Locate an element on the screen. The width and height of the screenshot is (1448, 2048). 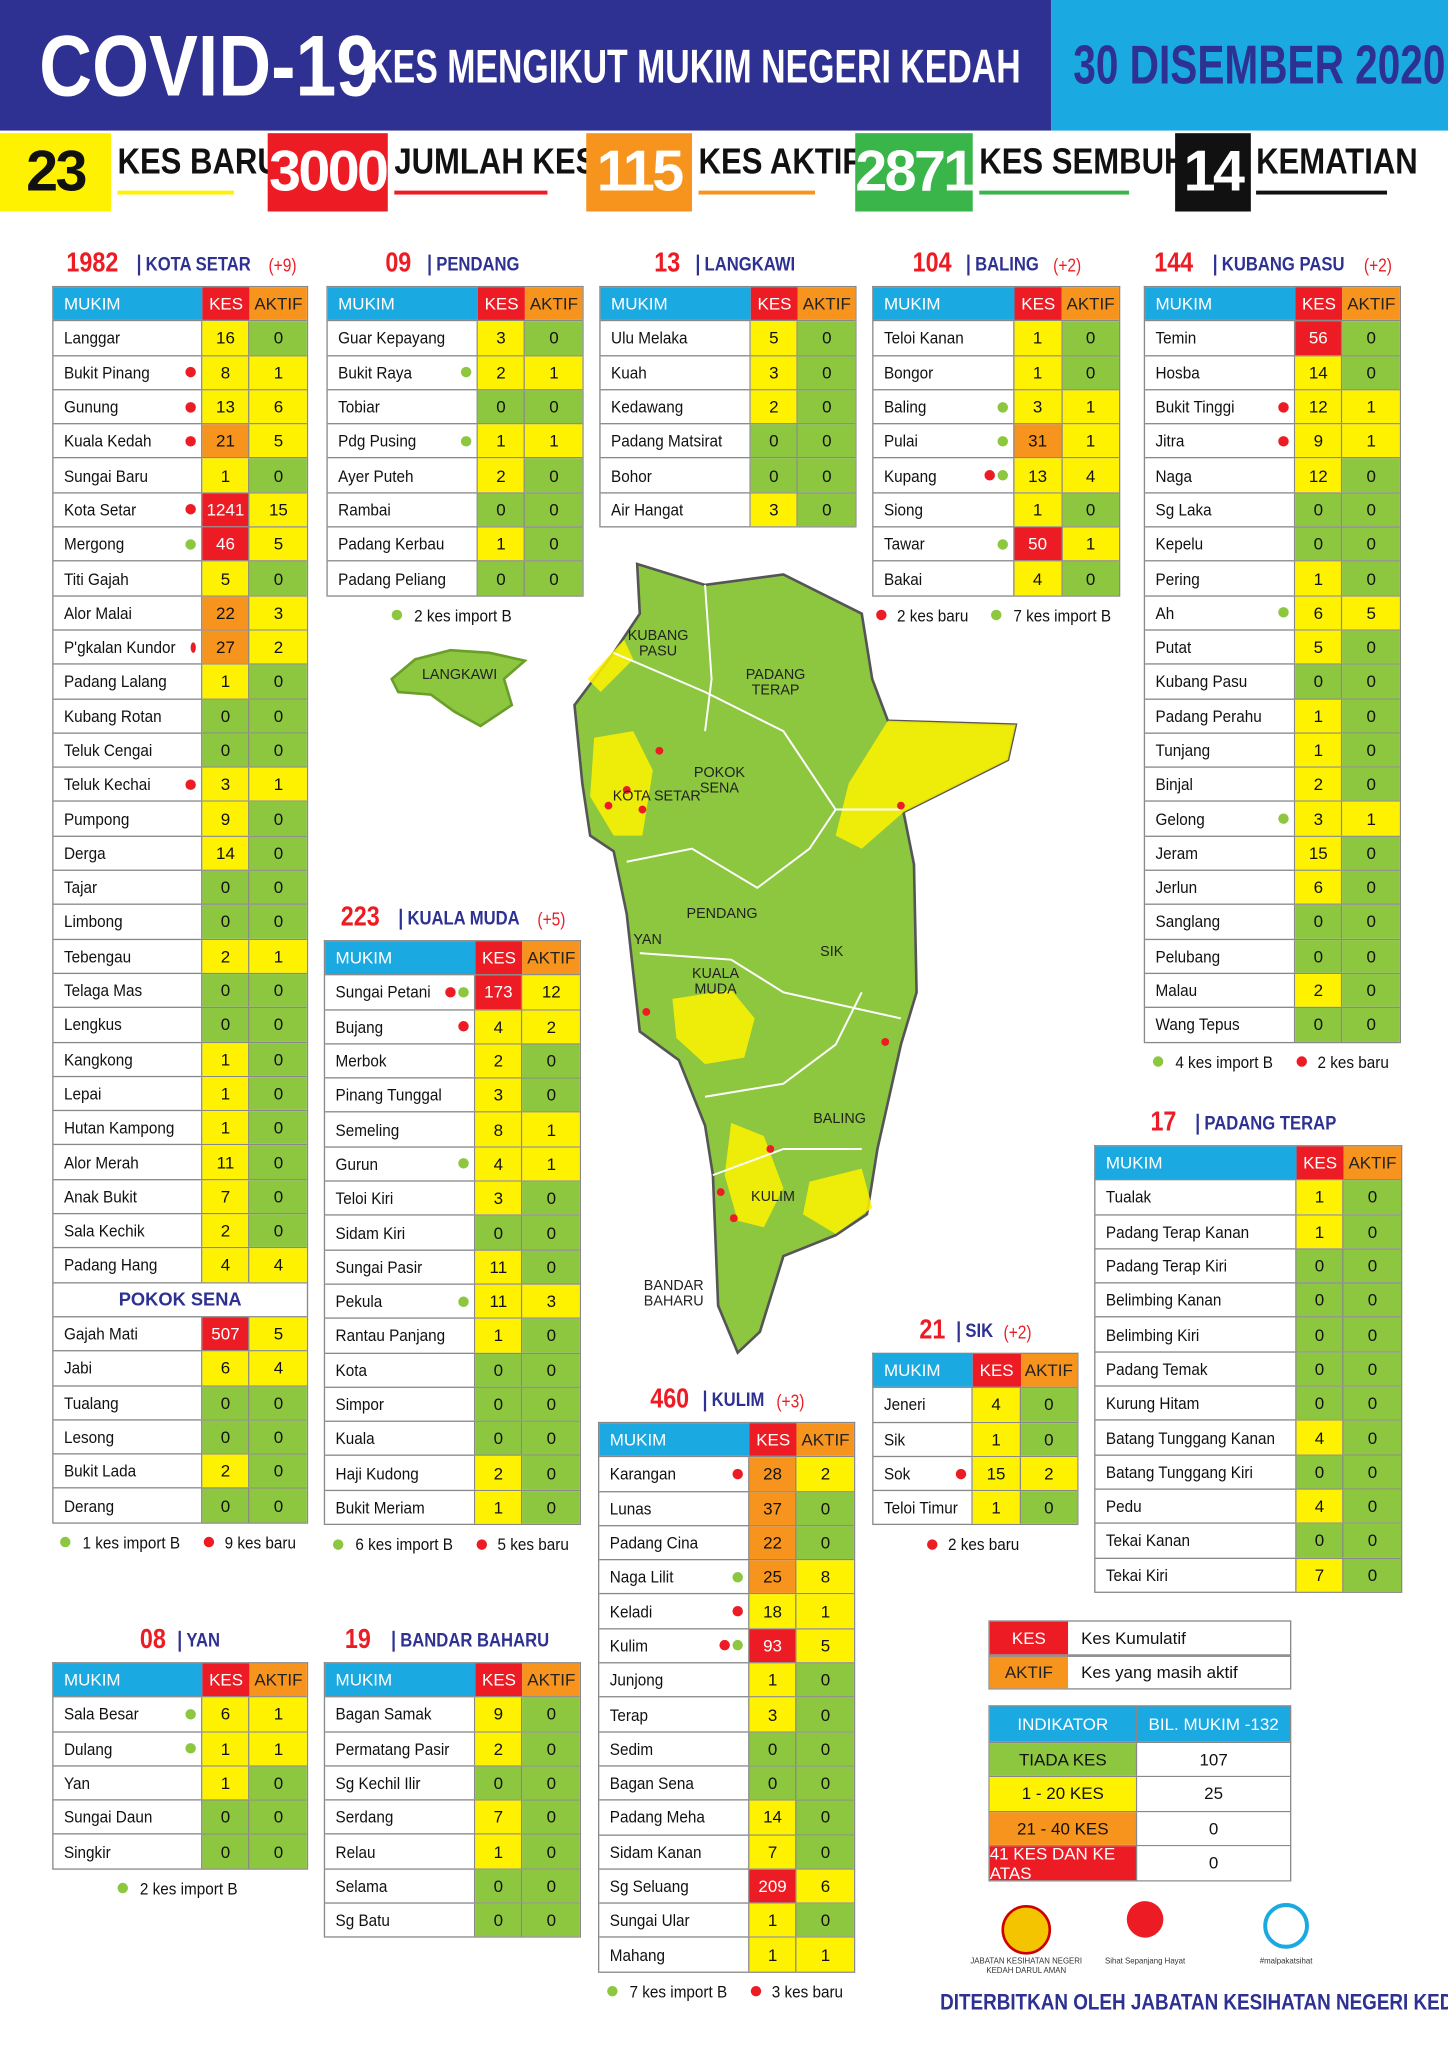
district-name: BALING is located at coordinates (1003, 265).